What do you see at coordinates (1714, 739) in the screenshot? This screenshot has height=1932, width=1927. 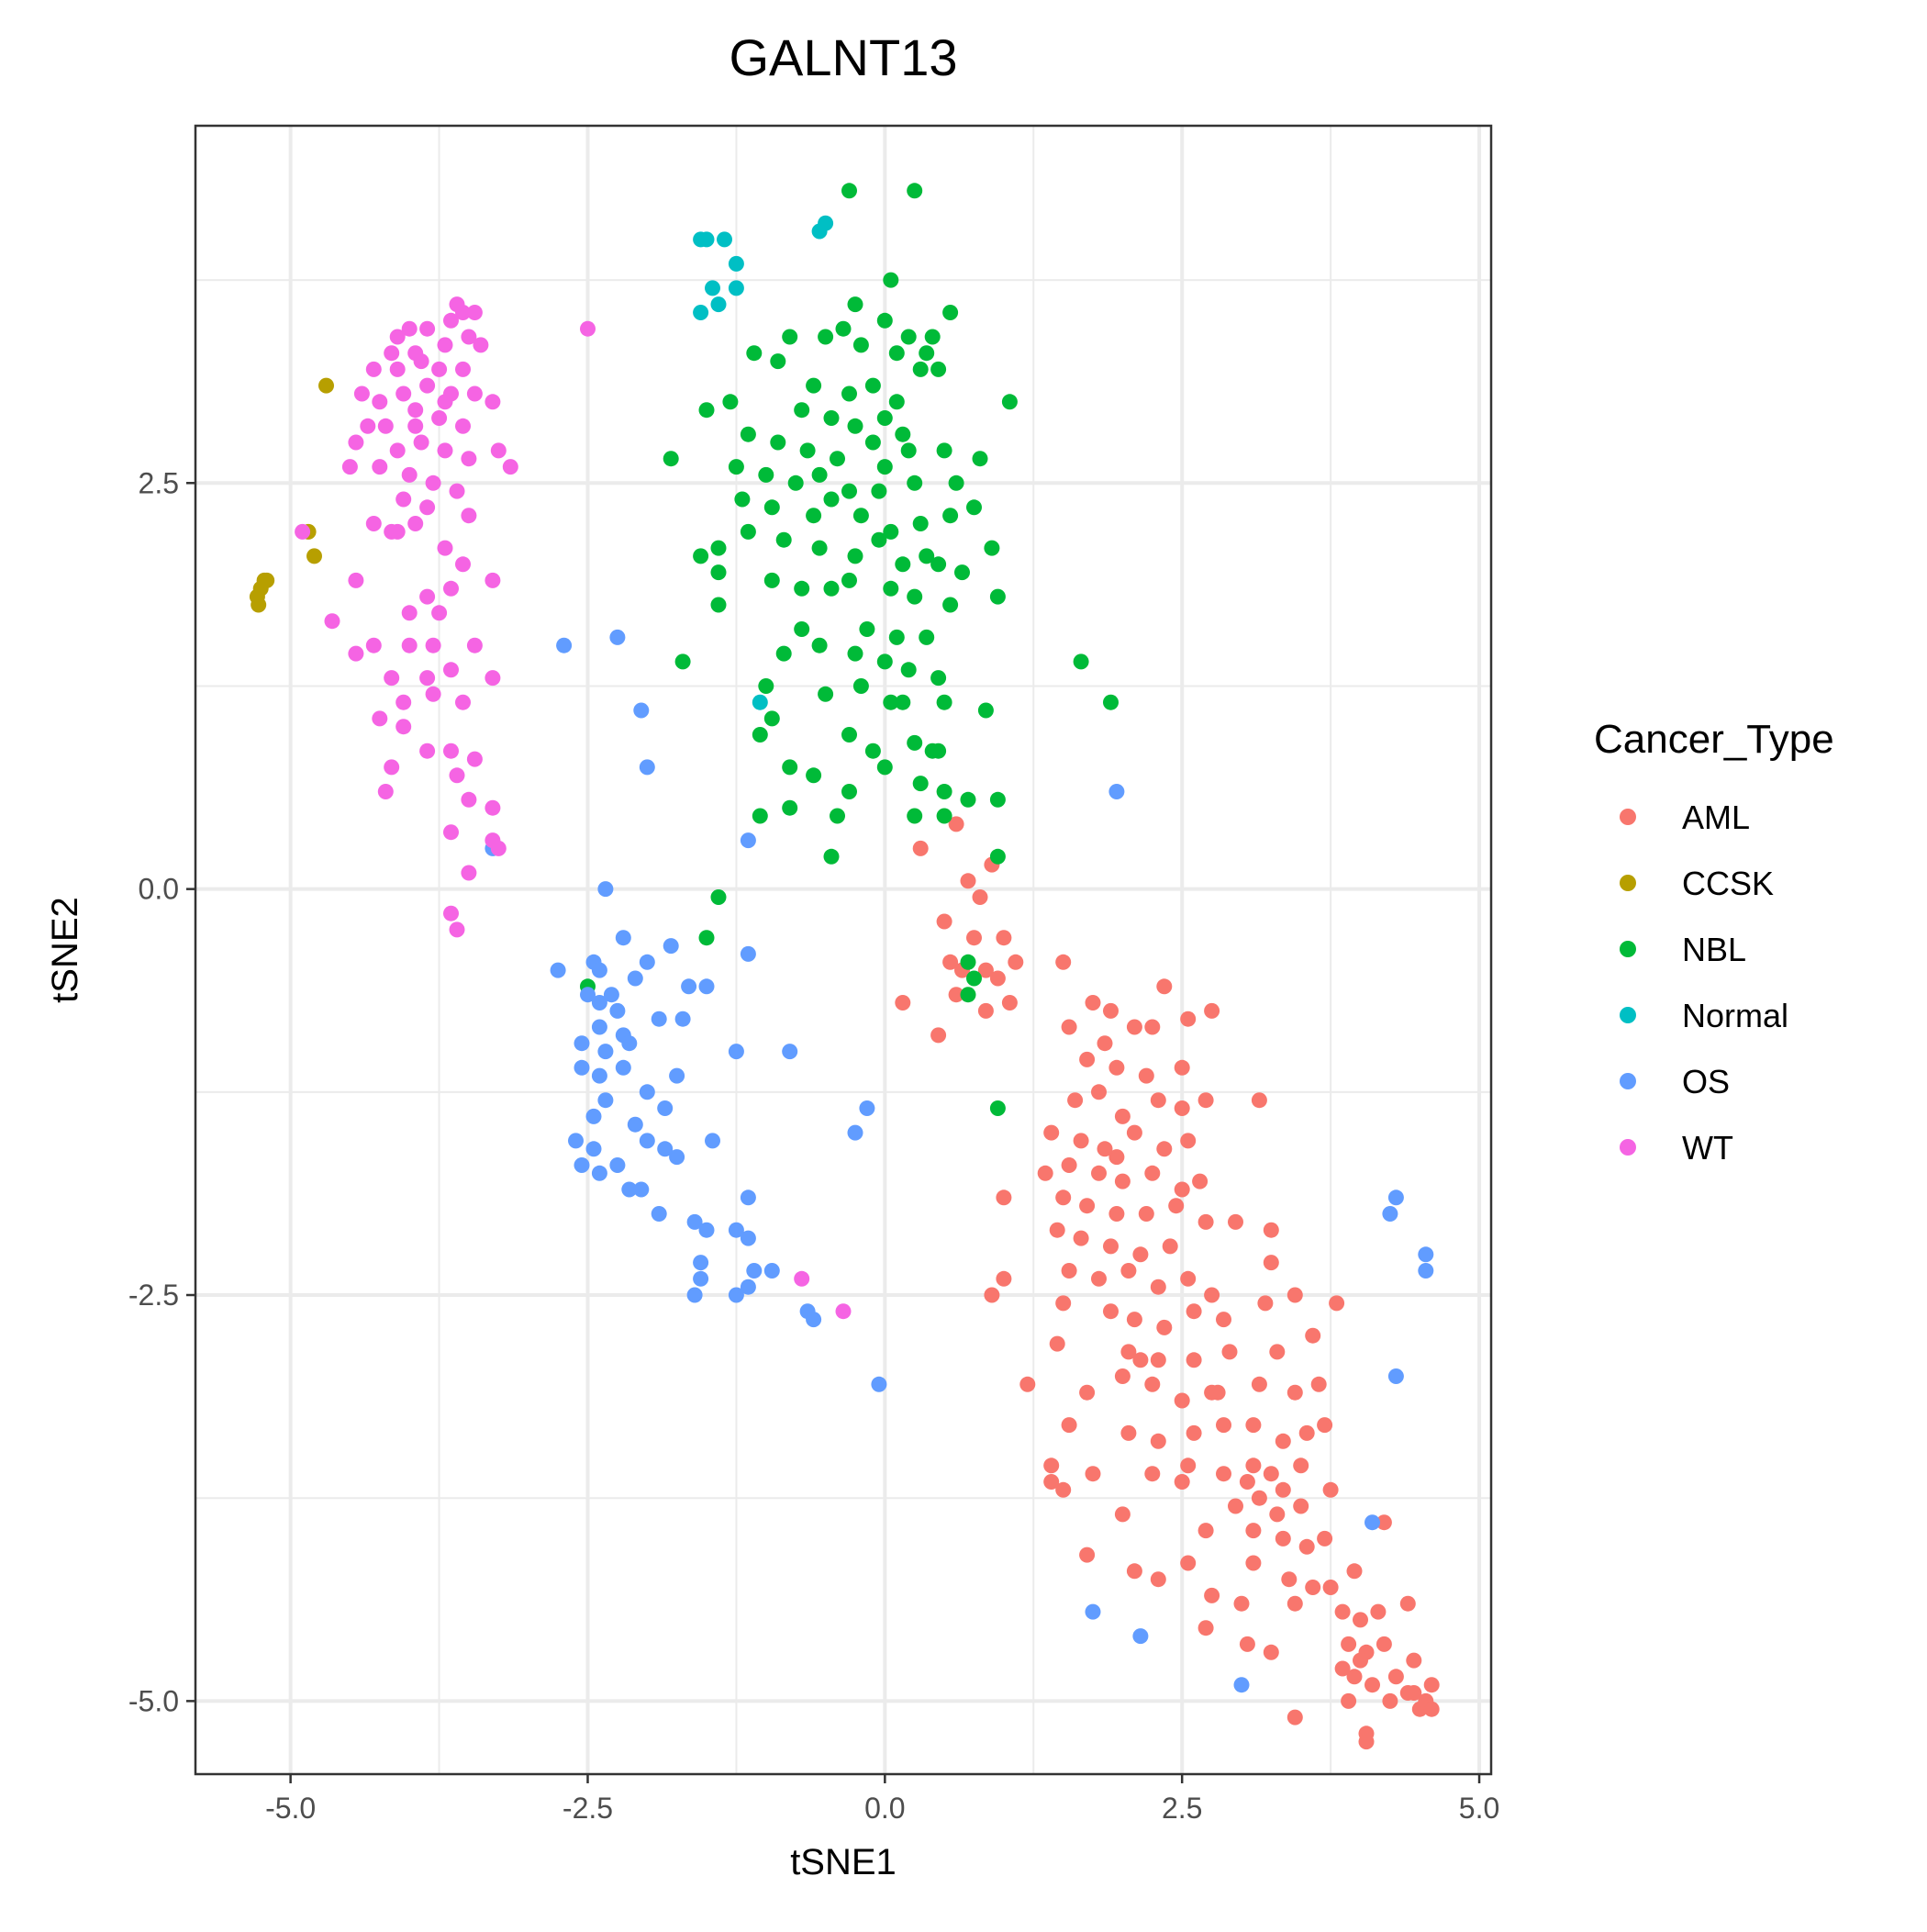 I see `legend-title: Cancer_Type` at bounding box center [1714, 739].